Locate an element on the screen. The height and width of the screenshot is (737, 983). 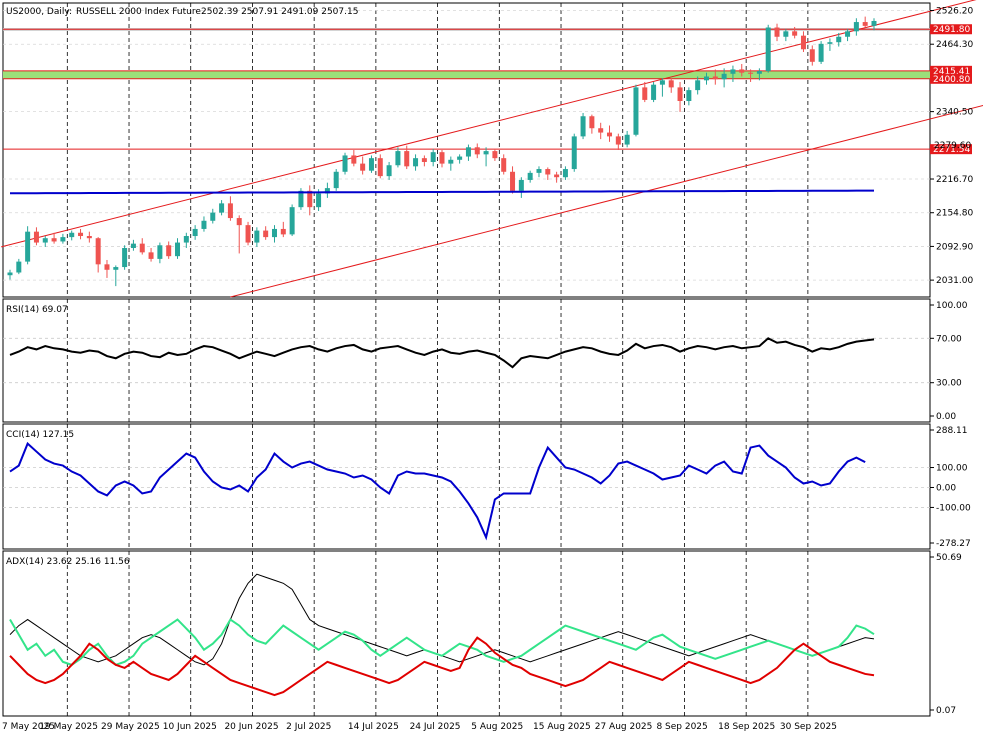
moving-average-line is located at coordinates (442, 192).